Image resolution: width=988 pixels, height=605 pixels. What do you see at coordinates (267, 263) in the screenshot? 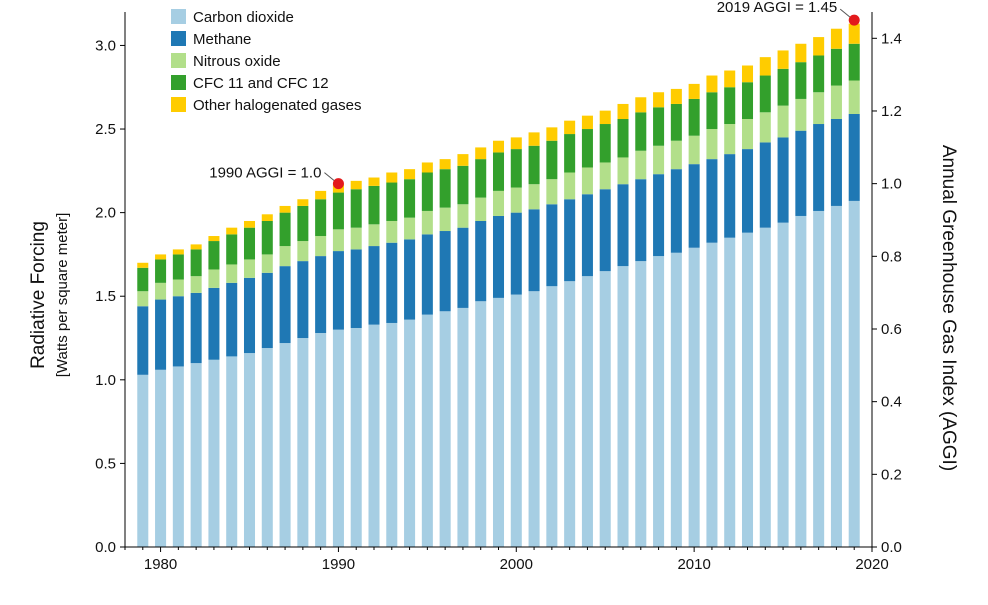
I see `bar-segment-1986-s2` at bounding box center [267, 263].